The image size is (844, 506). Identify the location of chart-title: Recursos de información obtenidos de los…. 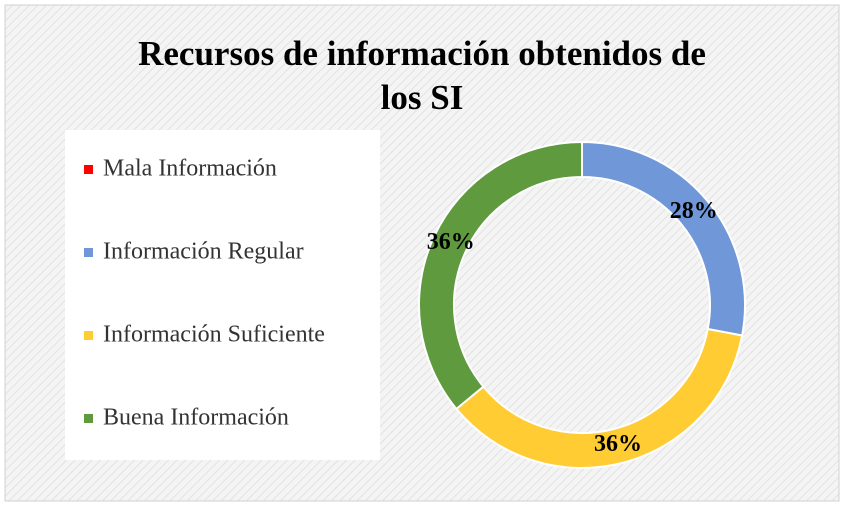
(422, 75).